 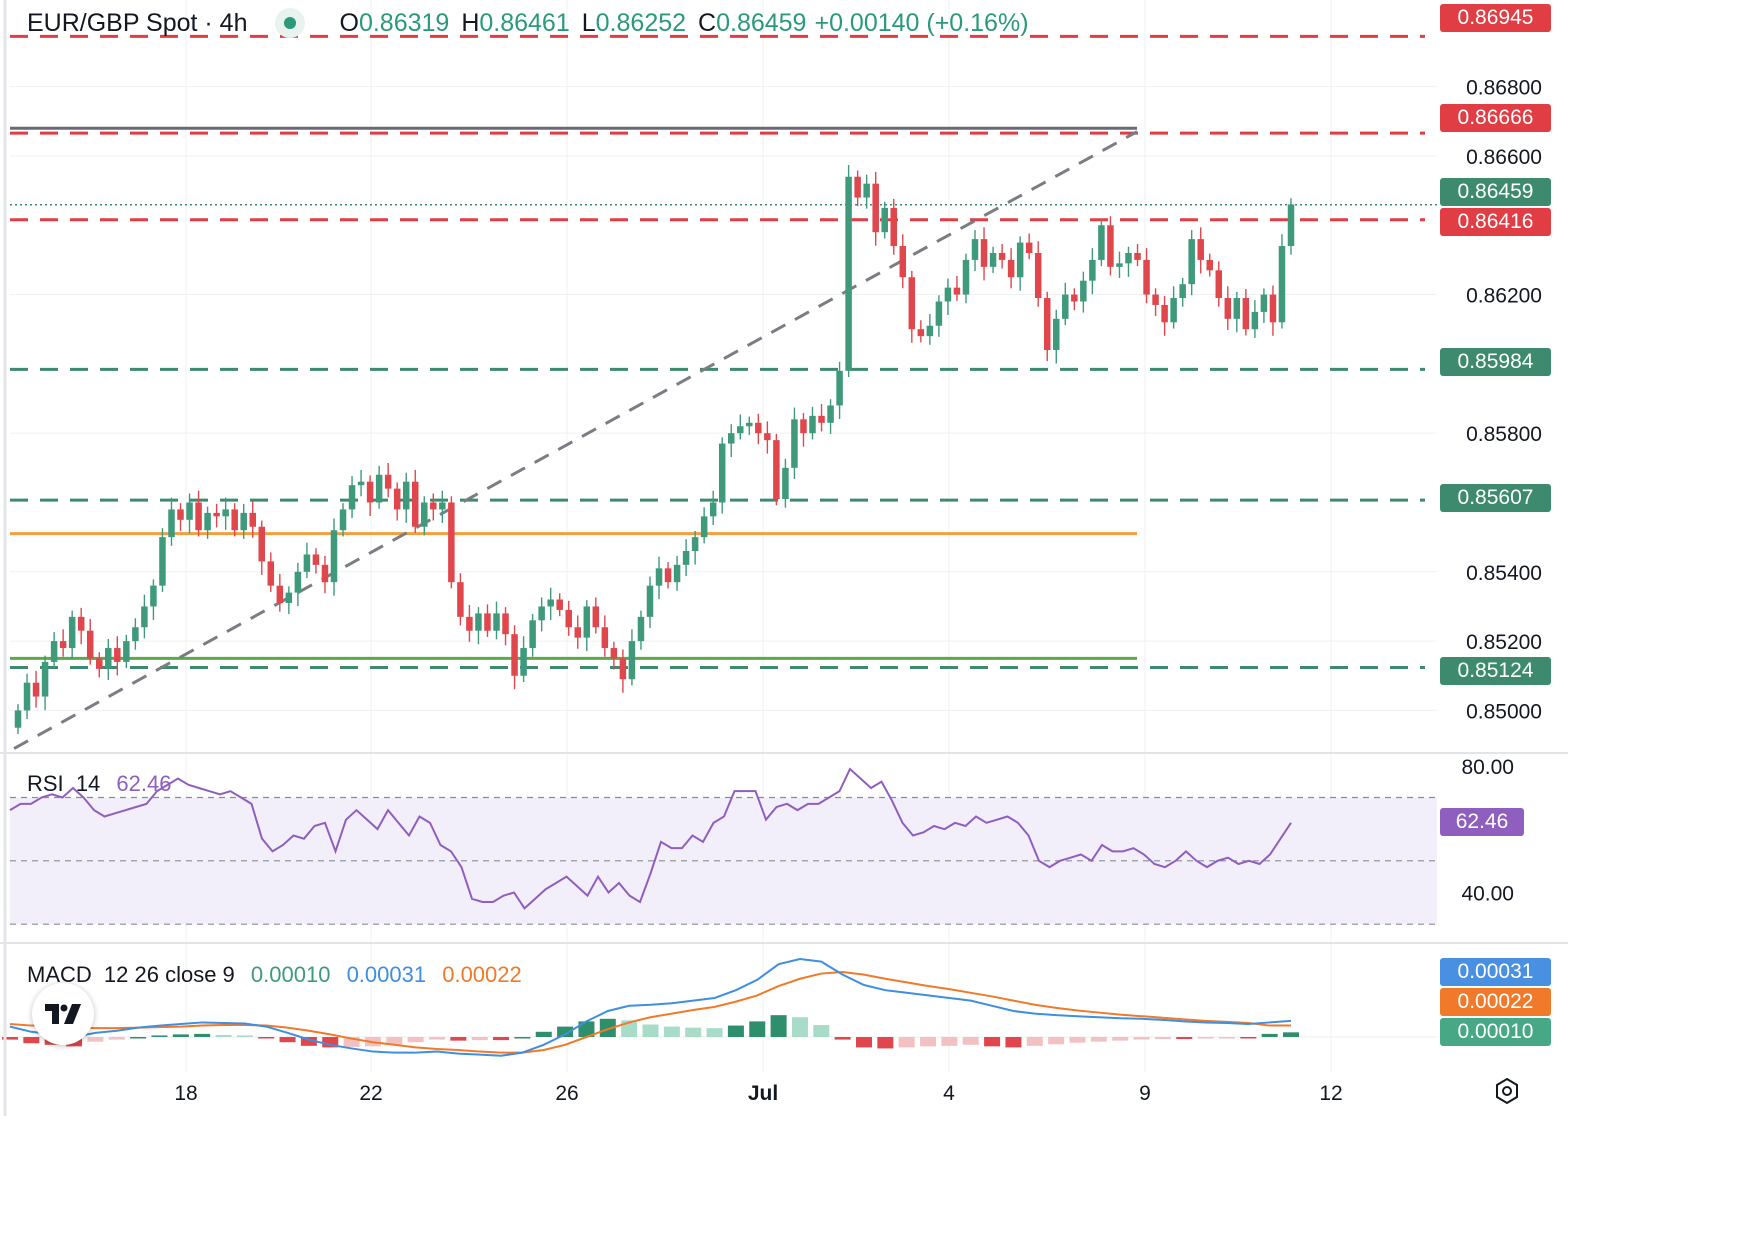 I want to click on open-value: 0.86319, so click(x=404, y=22).